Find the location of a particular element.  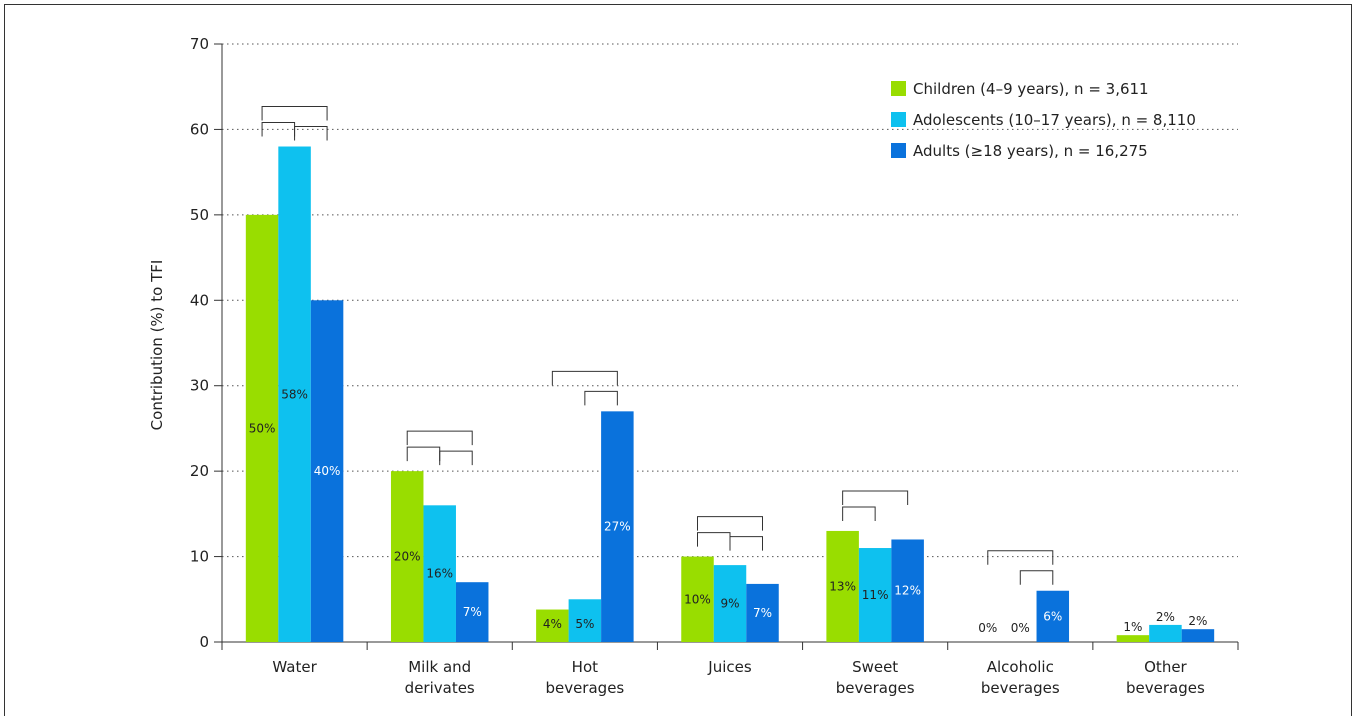

x-category-label: Juices is located at coordinates (729, 667).